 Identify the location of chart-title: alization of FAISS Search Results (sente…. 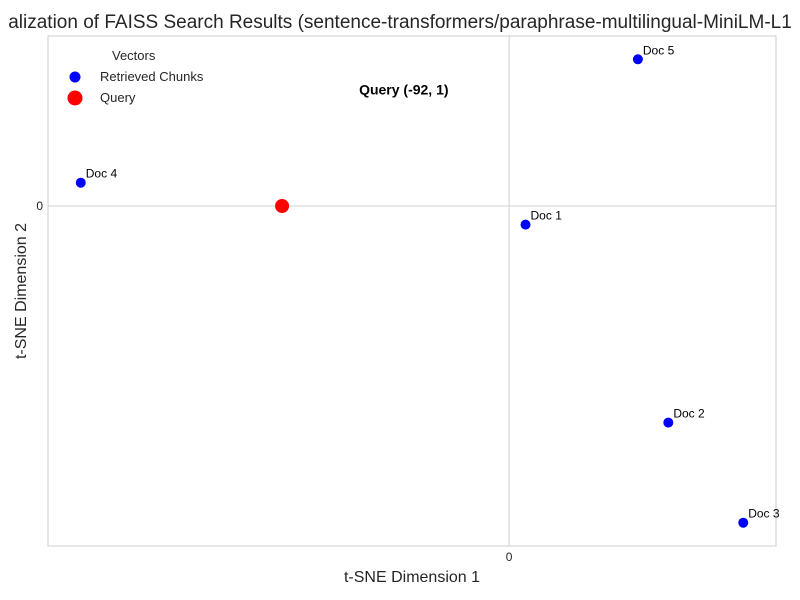
(400, 22).